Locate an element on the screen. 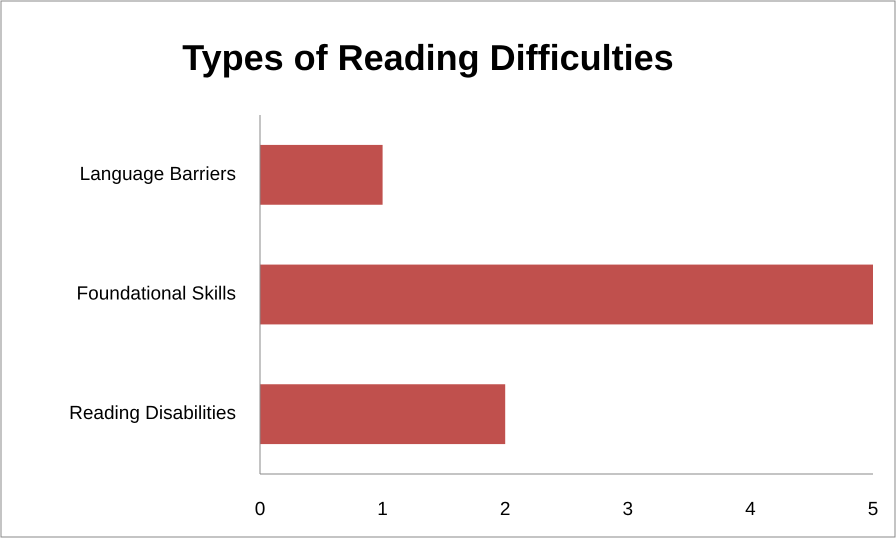 The height and width of the screenshot is (538, 896). y-tick-label: Foundational Skills is located at coordinates (156, 294).